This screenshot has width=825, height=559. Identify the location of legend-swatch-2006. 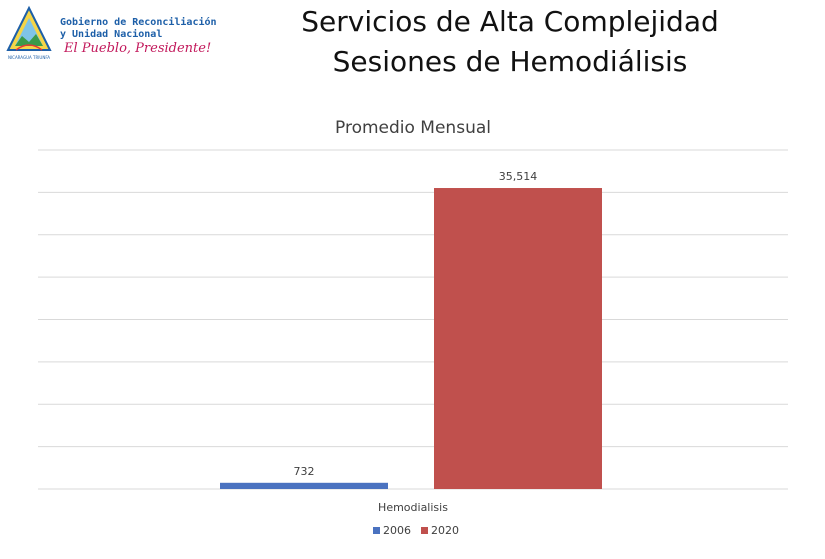
(376, 530).